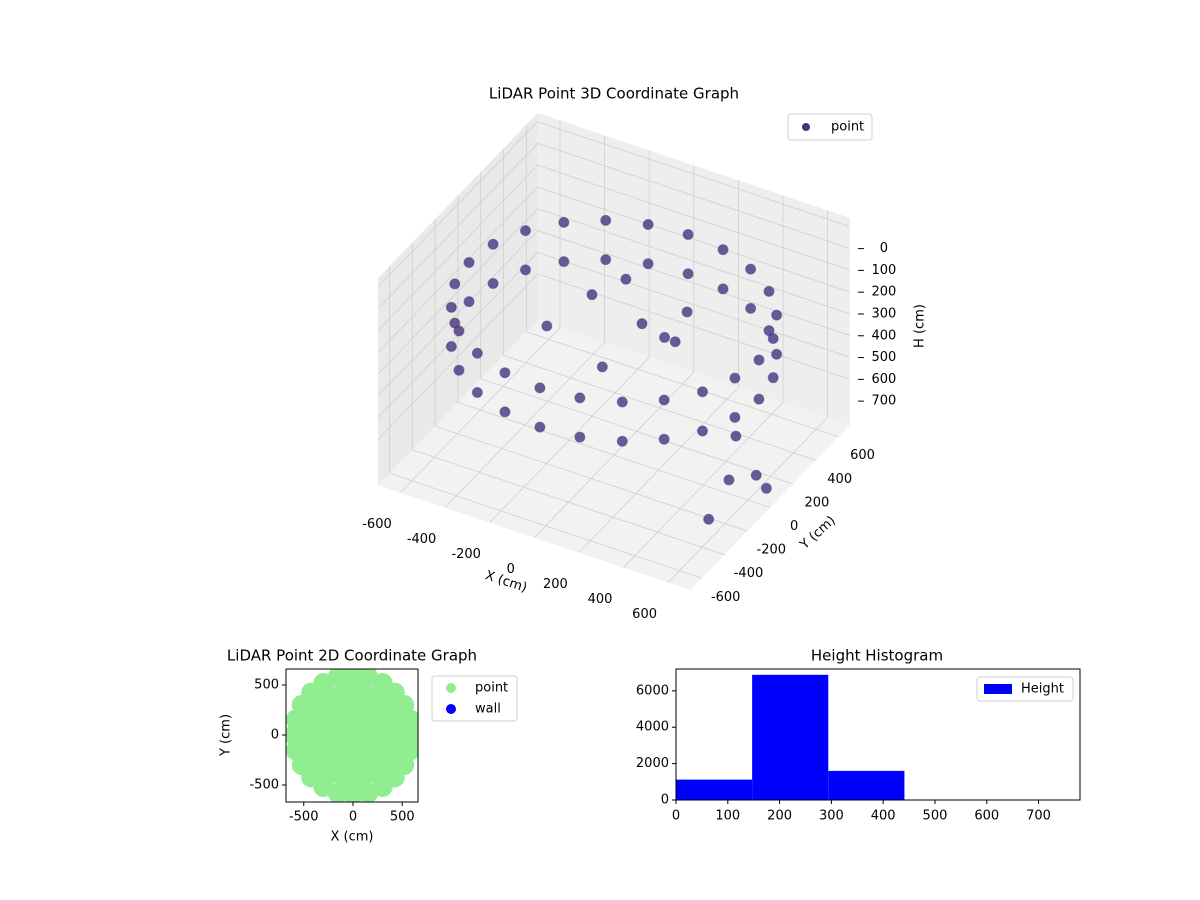  I want to click on x-tick-label: 500, so click(935, 816).